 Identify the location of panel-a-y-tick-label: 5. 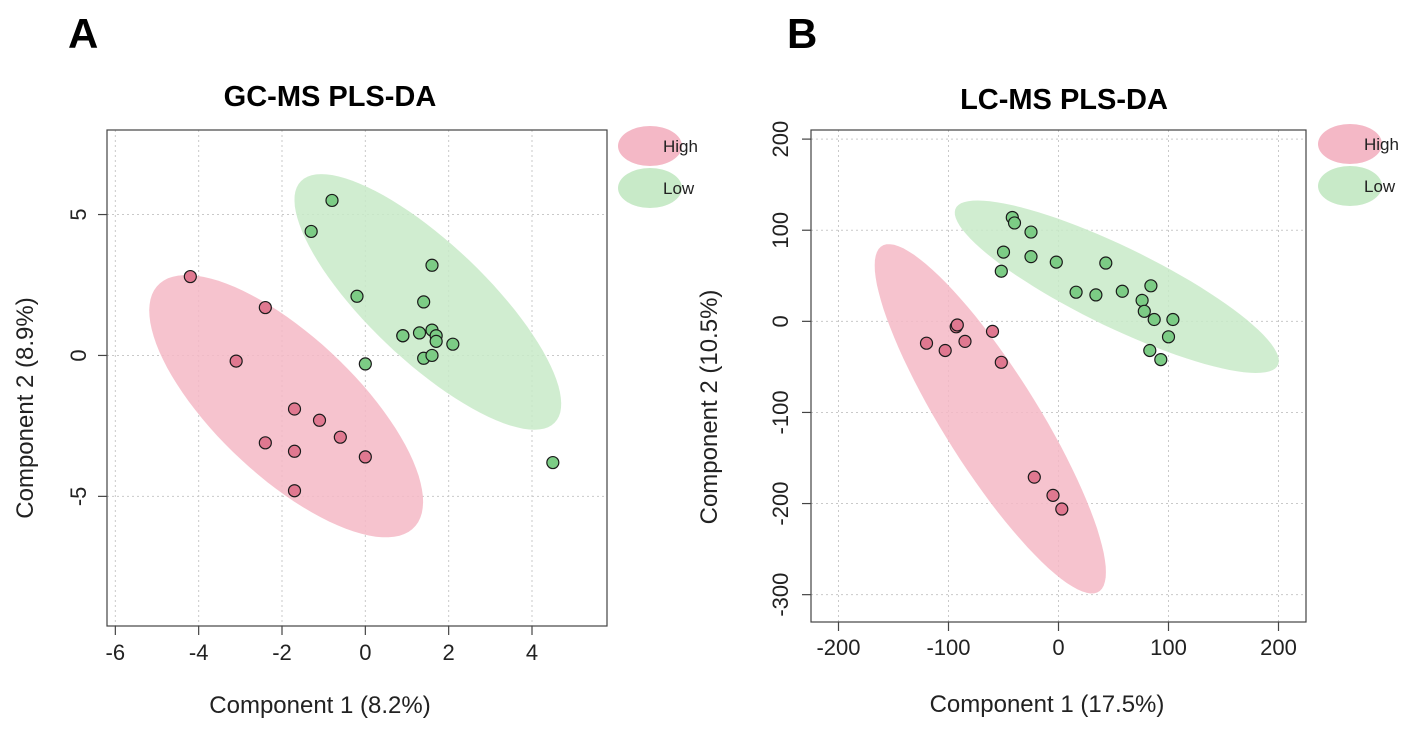
(78, 214).